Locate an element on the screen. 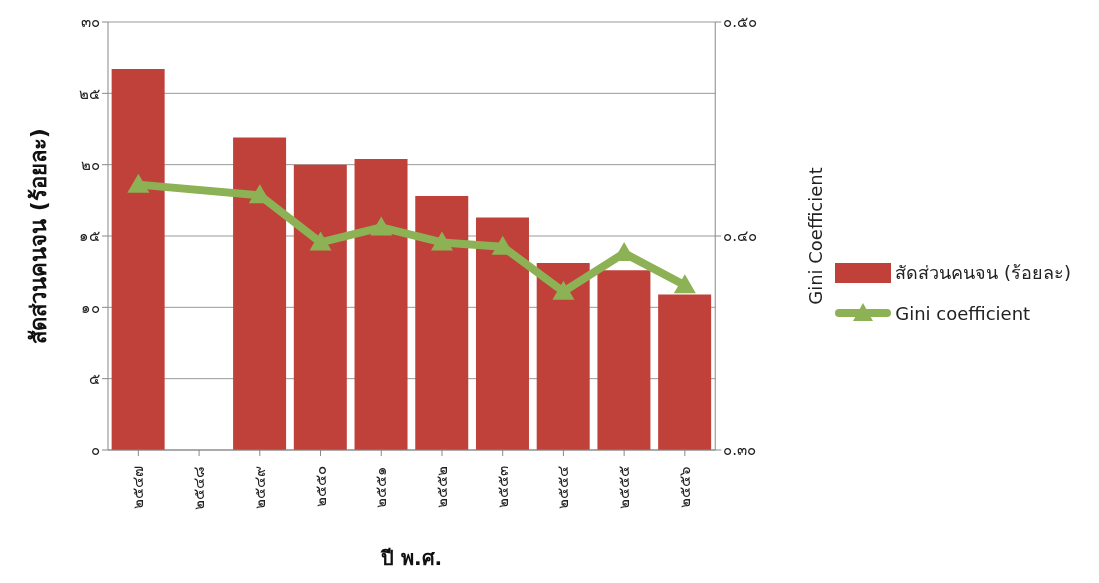 The height and width of the screenshot is (583, 1099). y-tick-label: ๐ is located at coordinates (95, 450).